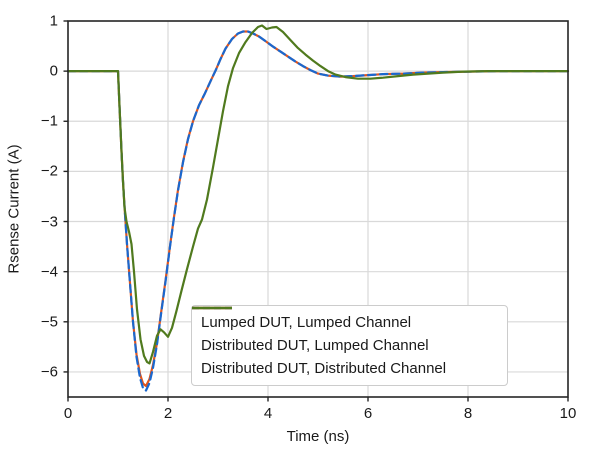 The image size is (600, 460). I want to click on legend-line-sample, so click(212, 308).